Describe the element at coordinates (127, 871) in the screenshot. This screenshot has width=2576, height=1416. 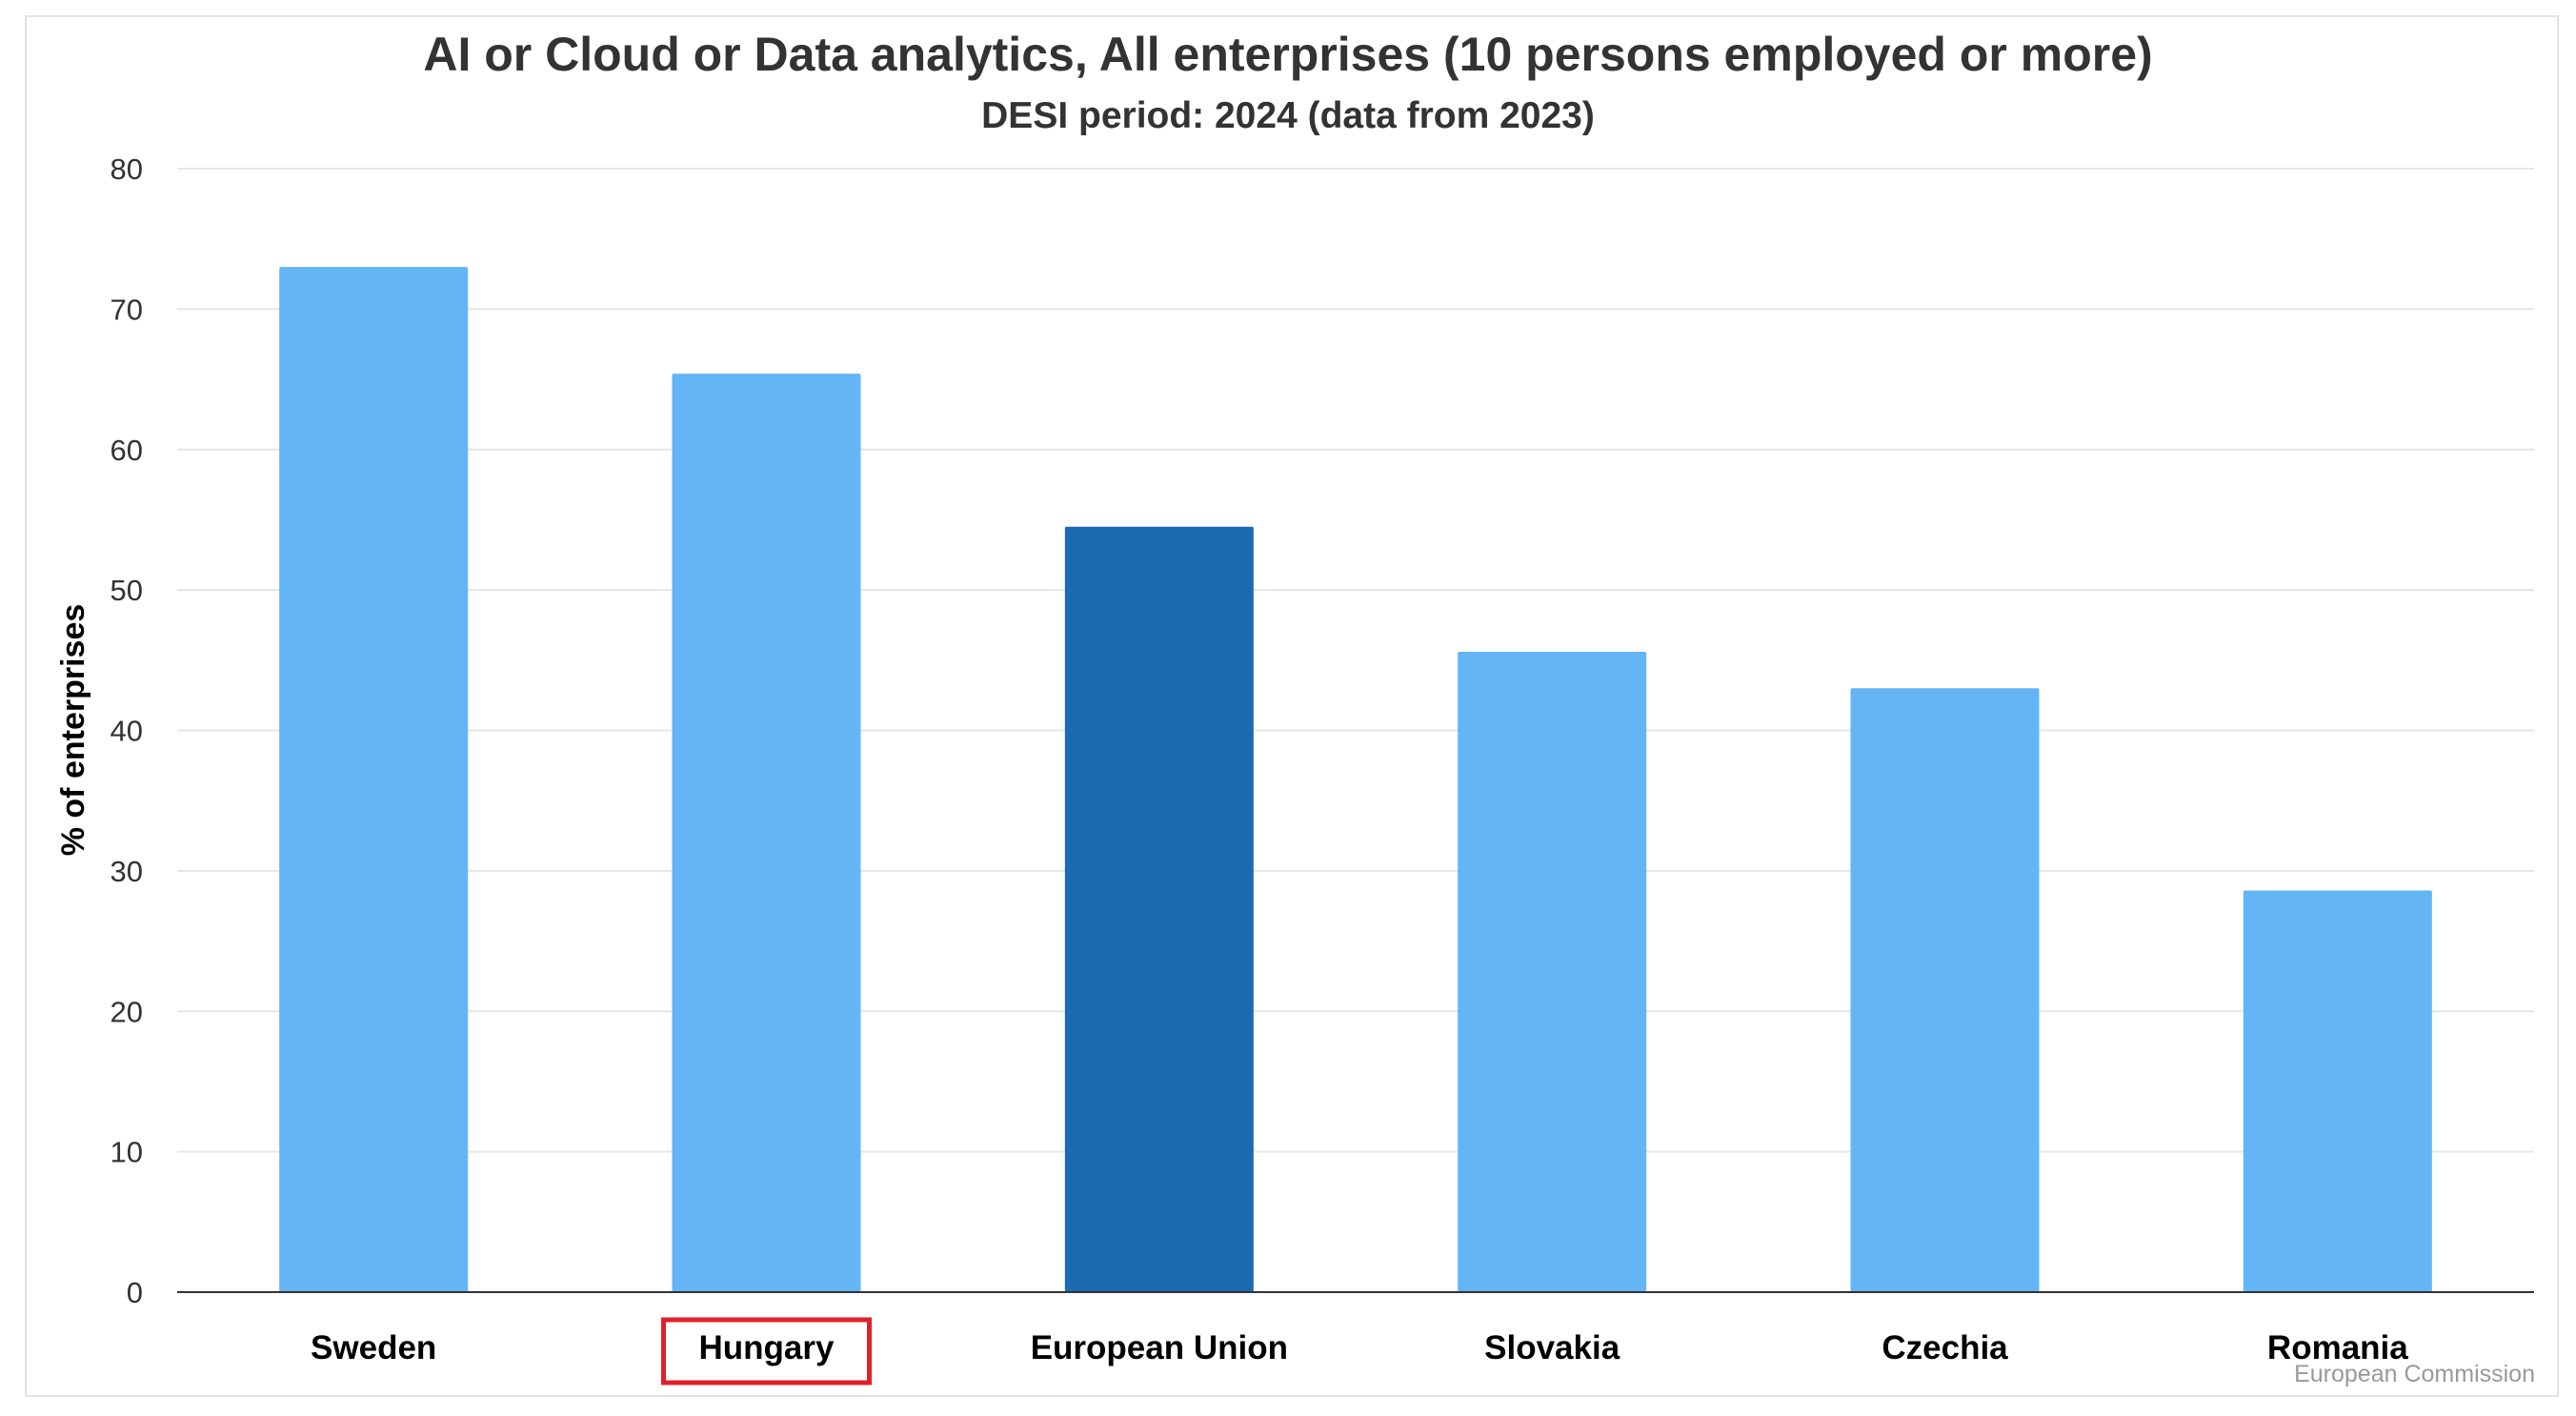
I see `y-tick-label-30: 30` at that location.